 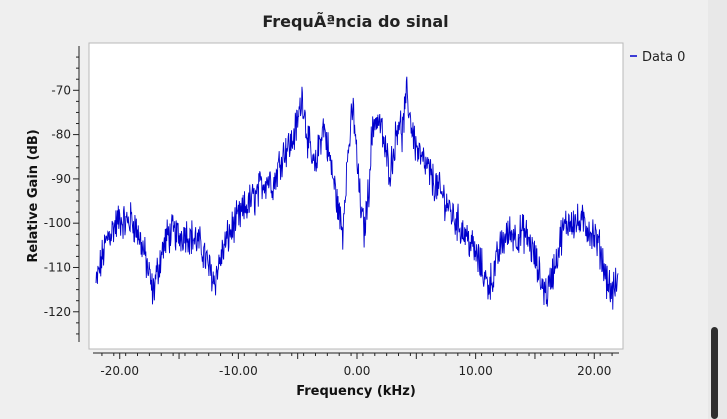 What do you see at coordinates (61, 90) in the screenshot?
I see `y-tick-label: -70` at bounding box center [61, 90].